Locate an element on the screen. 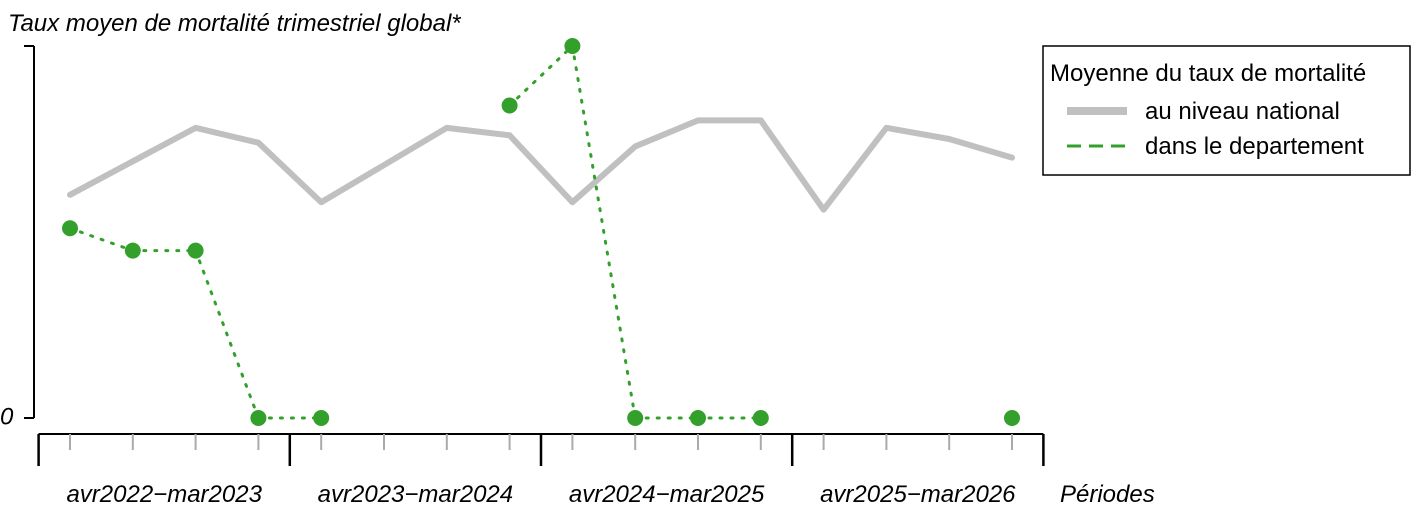 This screenshot has width=1416, height=506. legend-title: Moyenne du taux de mortalité is located at coordinates (1208, 73).